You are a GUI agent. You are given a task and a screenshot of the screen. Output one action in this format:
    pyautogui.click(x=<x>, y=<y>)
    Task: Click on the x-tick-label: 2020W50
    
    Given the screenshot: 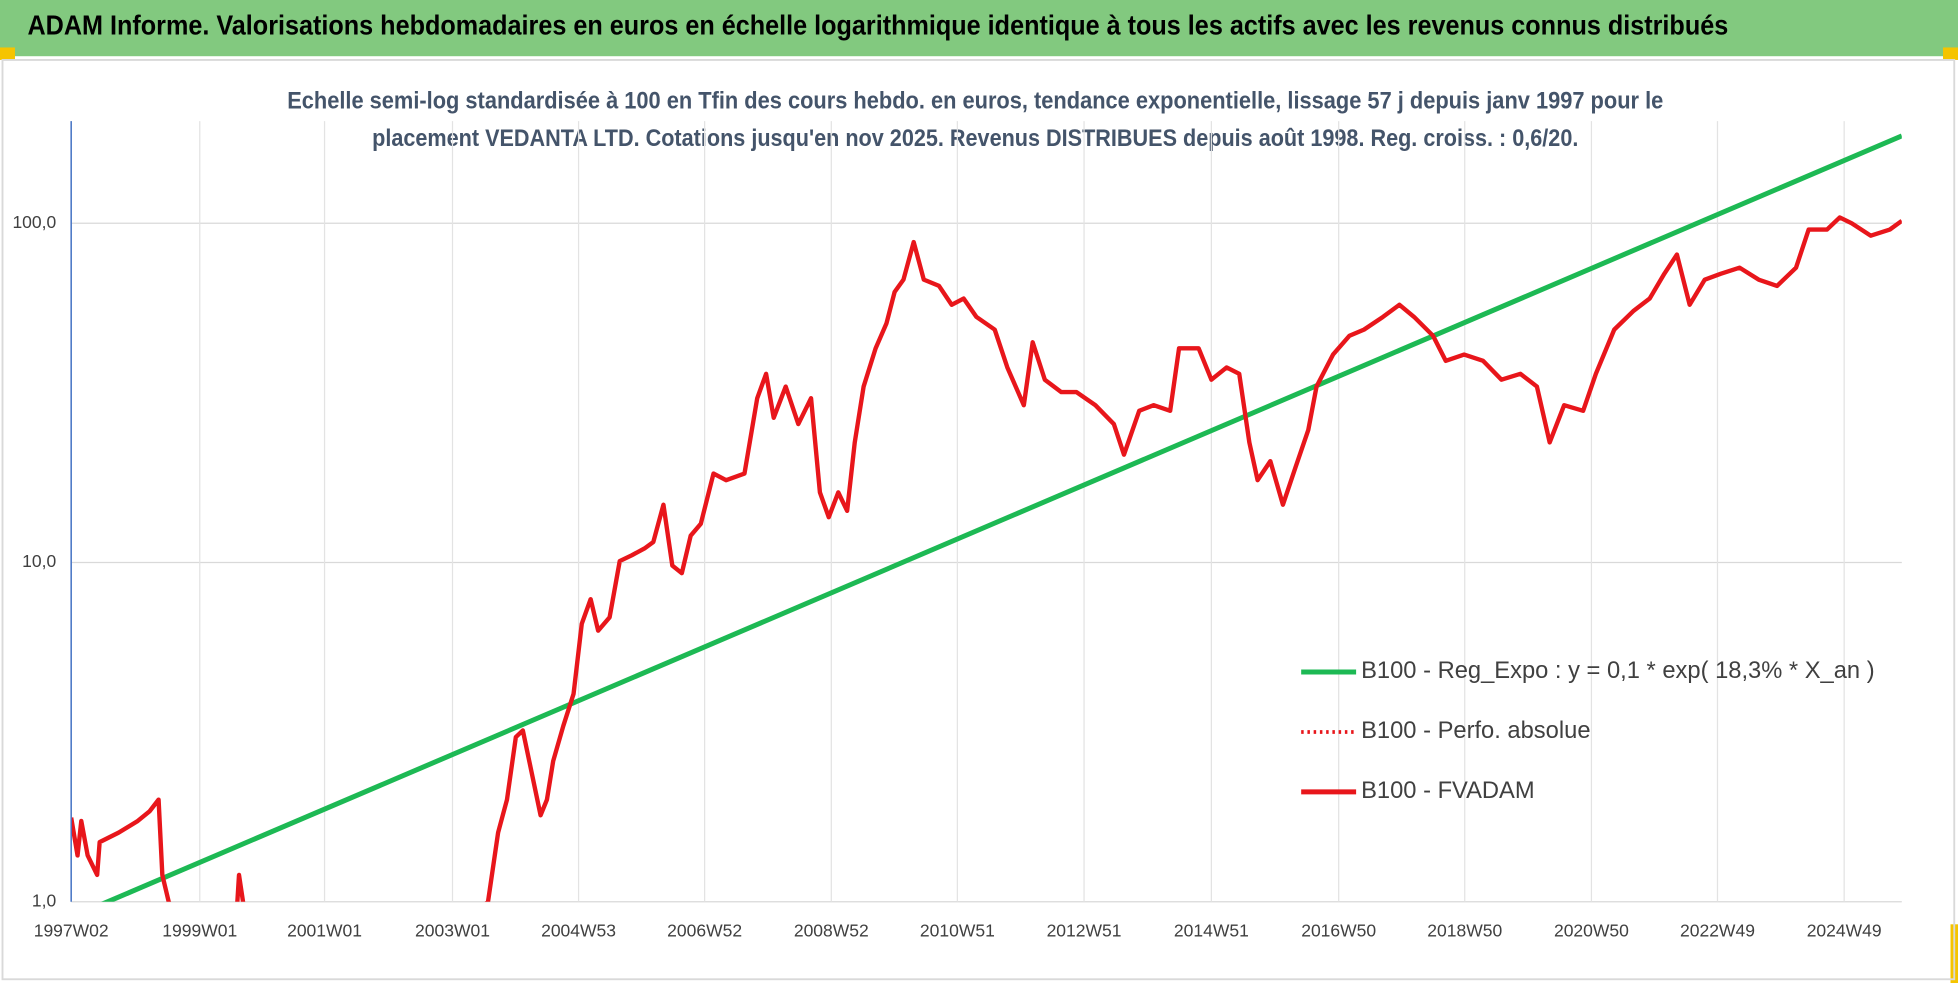 What is the action you would take?
    pyautogui.click(x=1591, y=930)
    